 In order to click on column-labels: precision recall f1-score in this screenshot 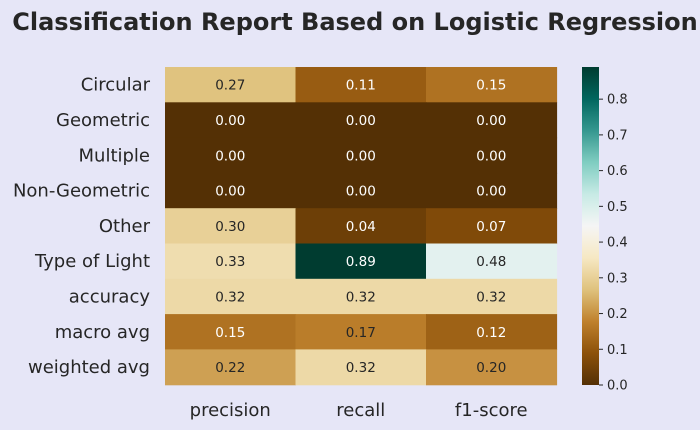, I will do `click(359, 410)`.